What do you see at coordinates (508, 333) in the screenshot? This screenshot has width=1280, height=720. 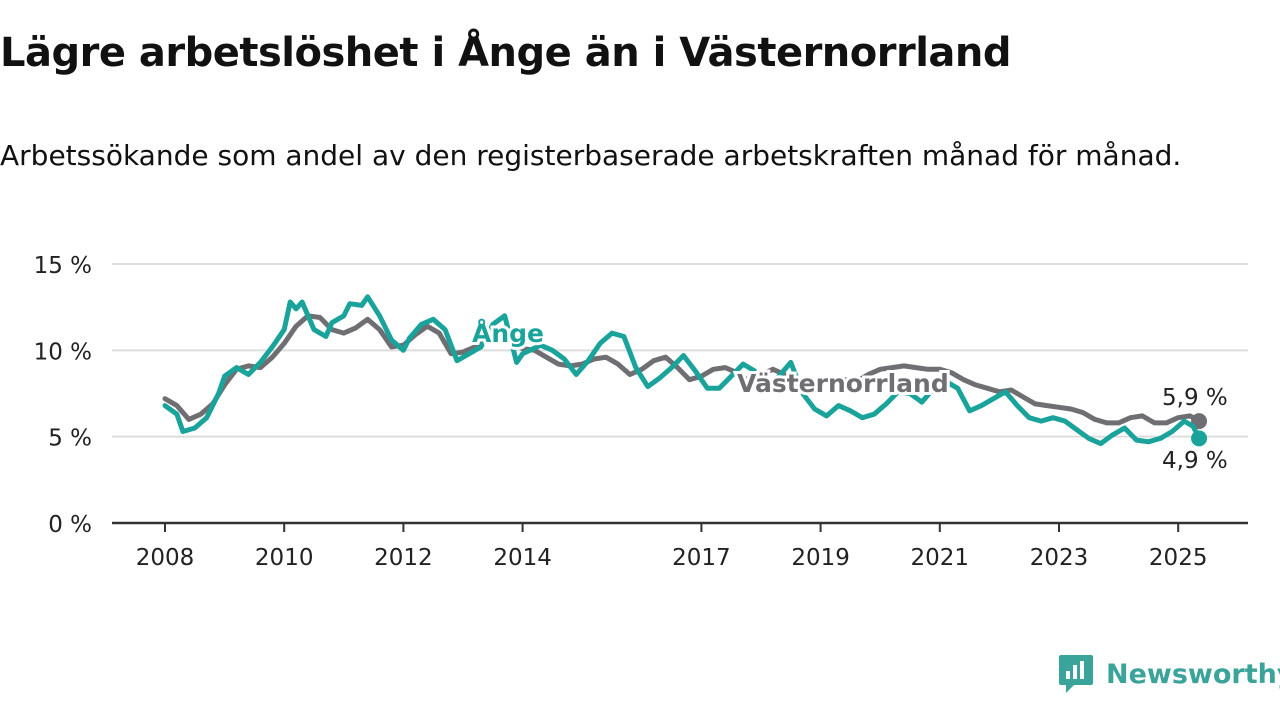 I see `series-label-ange: Ånge` at bounding box center [508, 333].